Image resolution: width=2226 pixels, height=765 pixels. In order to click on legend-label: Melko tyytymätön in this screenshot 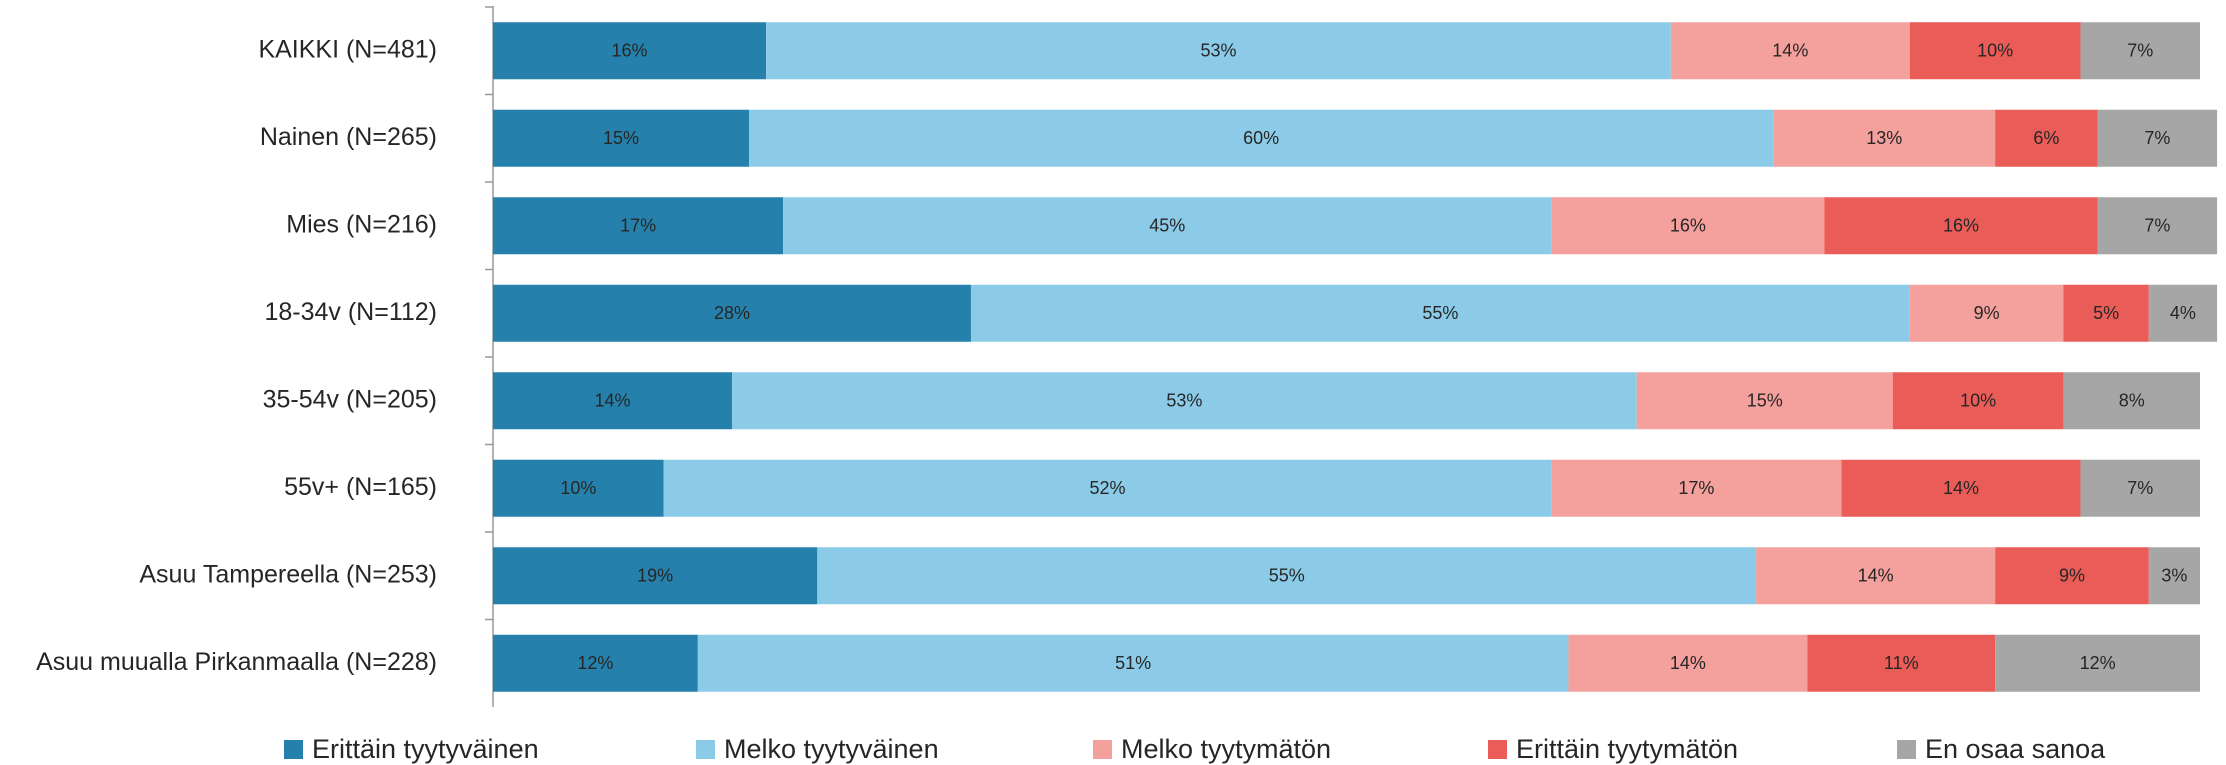, I will do `click(1226, 749)`.